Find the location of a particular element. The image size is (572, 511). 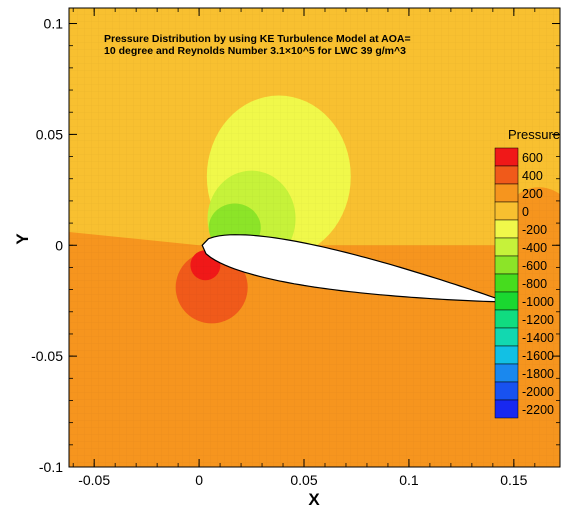

legend-label: -200 is located at coordinates (534, 230).